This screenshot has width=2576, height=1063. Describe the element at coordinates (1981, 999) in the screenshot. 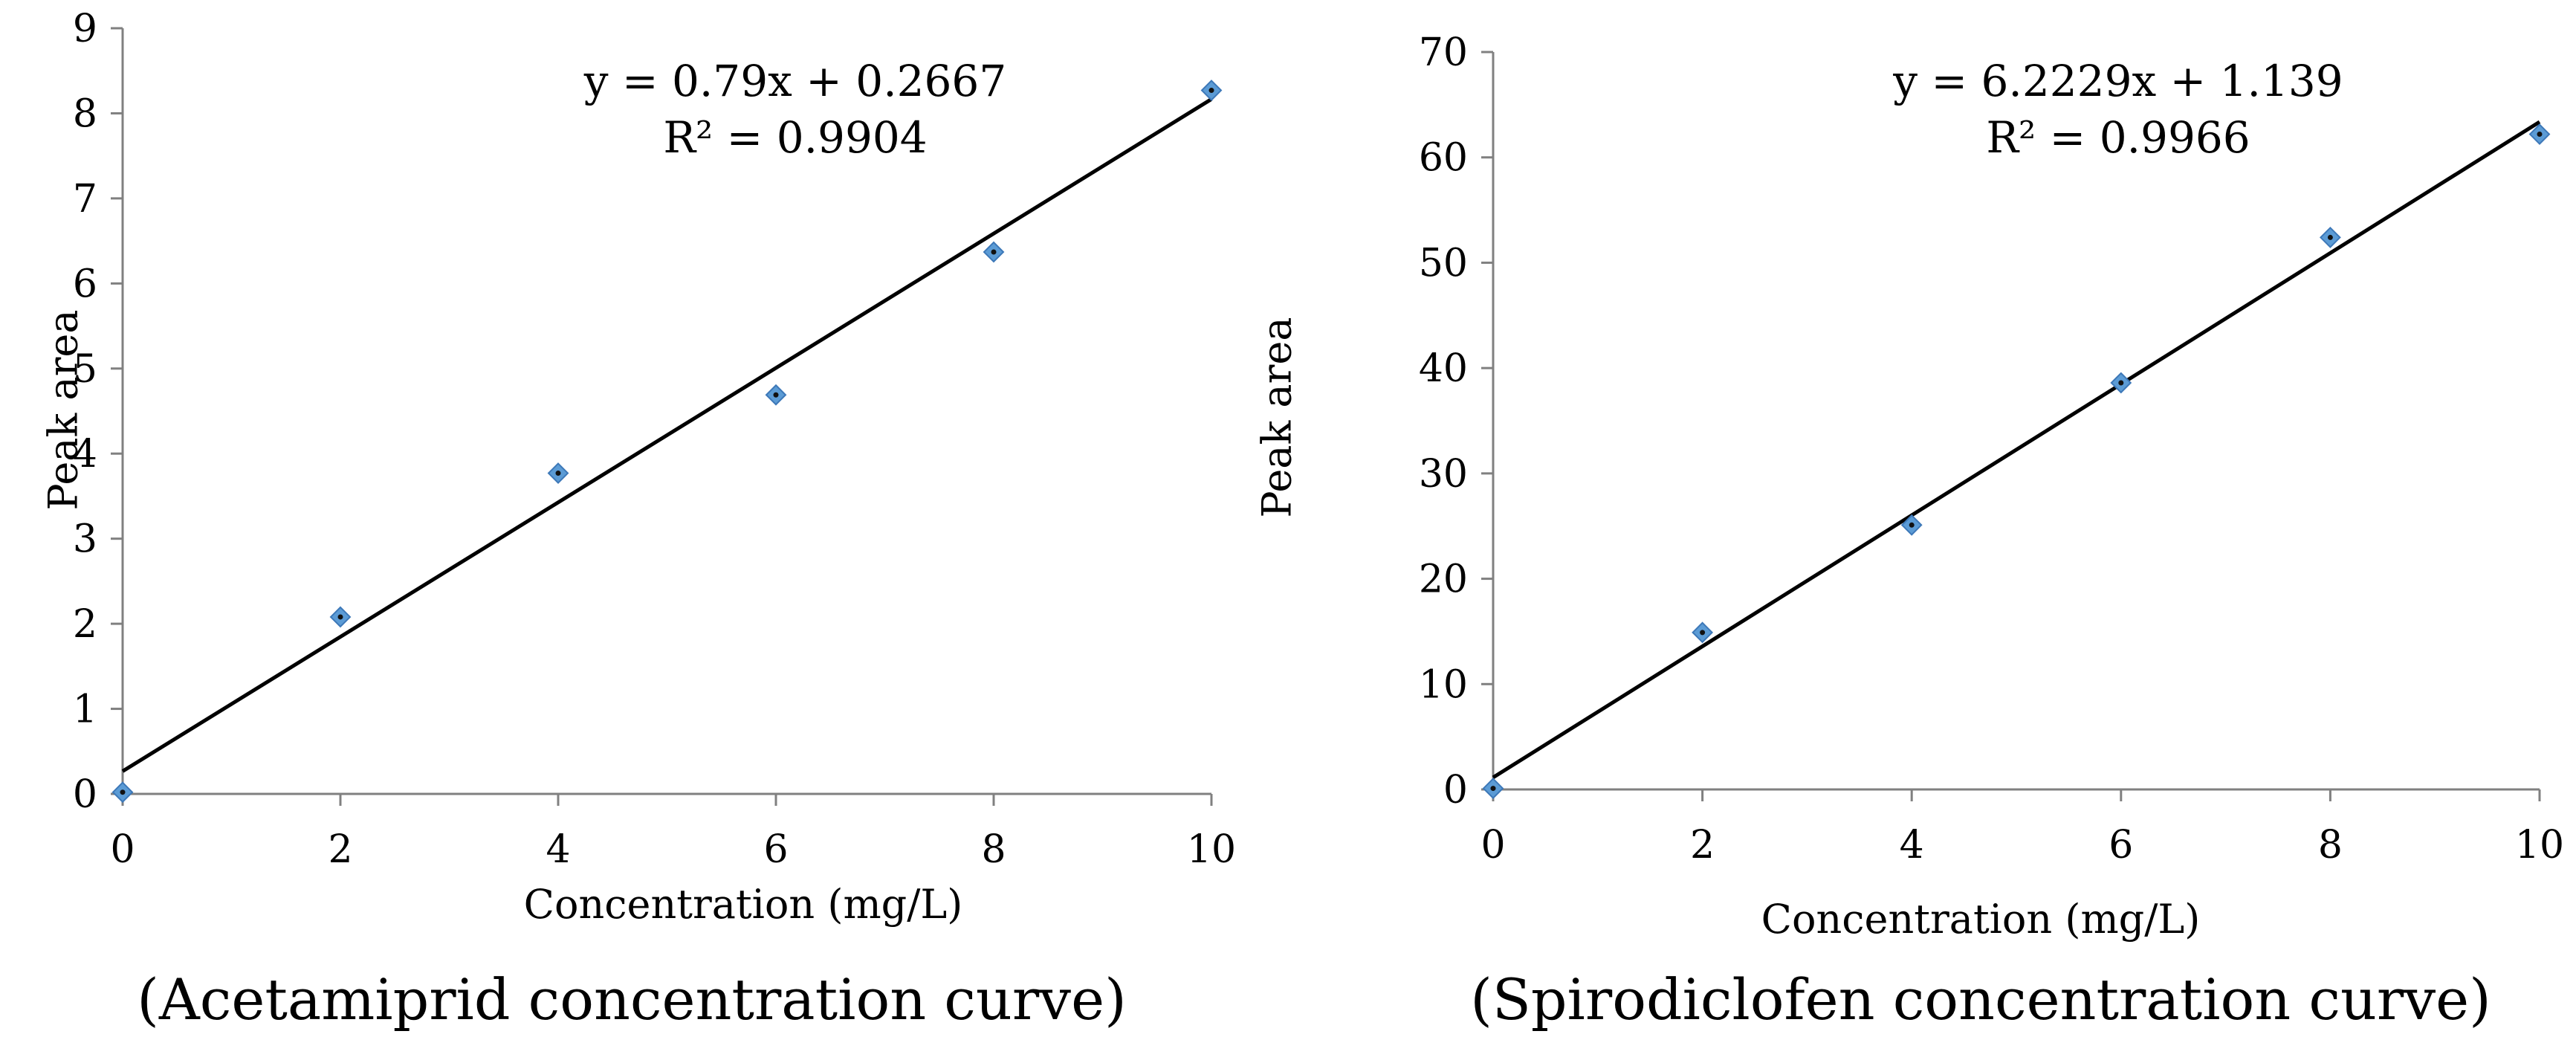

I see `chart-caption: (Spirodiclofen concentration curve)` at that location.